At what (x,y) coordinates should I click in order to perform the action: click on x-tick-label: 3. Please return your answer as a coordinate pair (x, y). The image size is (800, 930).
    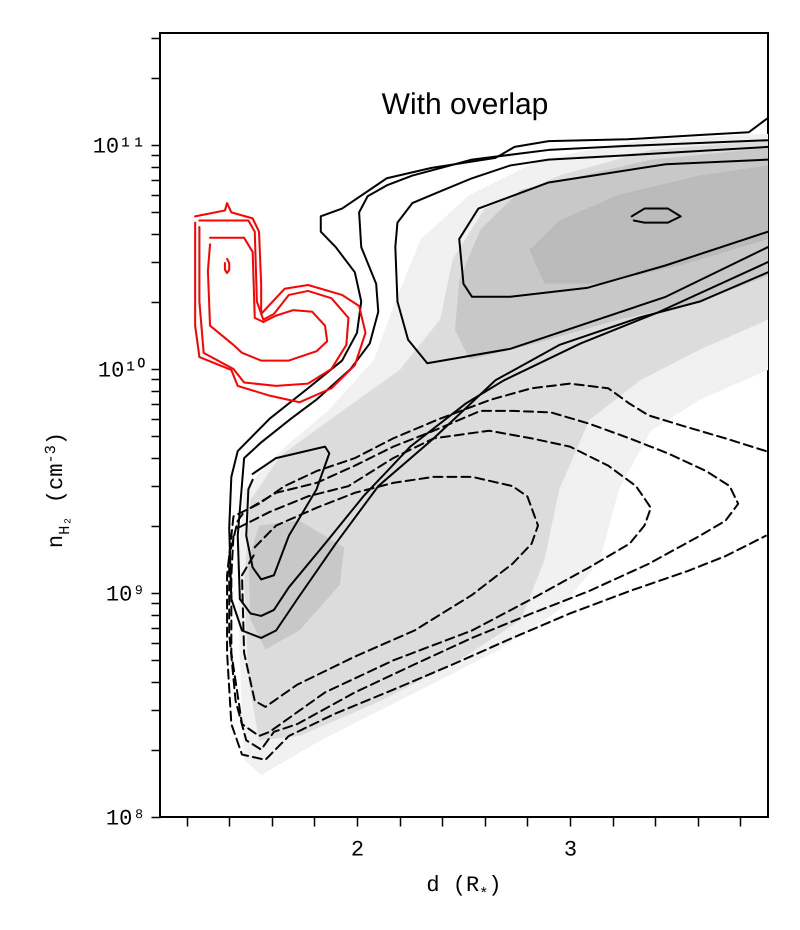
    Looking at the image, I should click on (571, 850).